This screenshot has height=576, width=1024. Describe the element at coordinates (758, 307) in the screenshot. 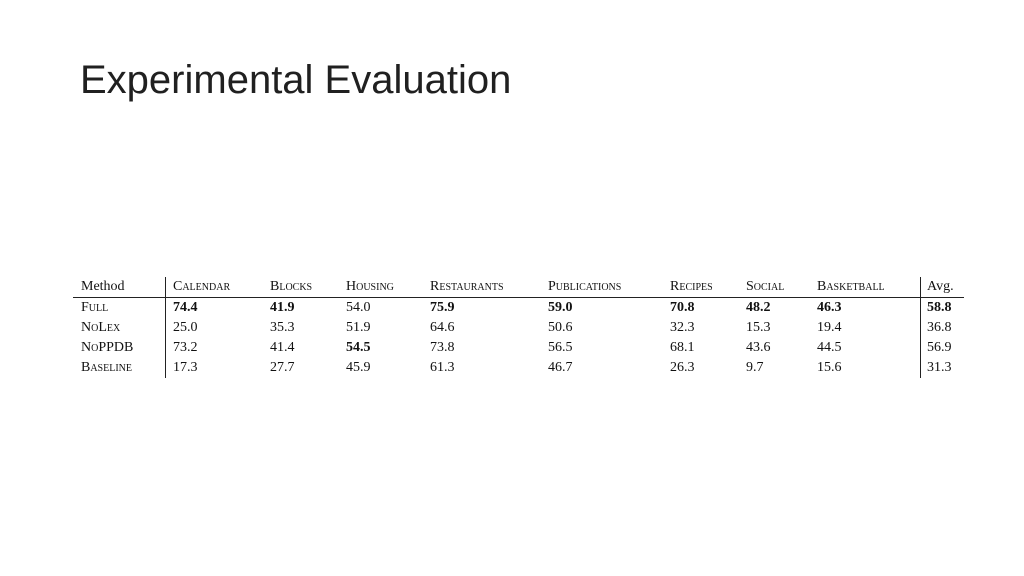

I see `cell-social: 48.2` at that location.